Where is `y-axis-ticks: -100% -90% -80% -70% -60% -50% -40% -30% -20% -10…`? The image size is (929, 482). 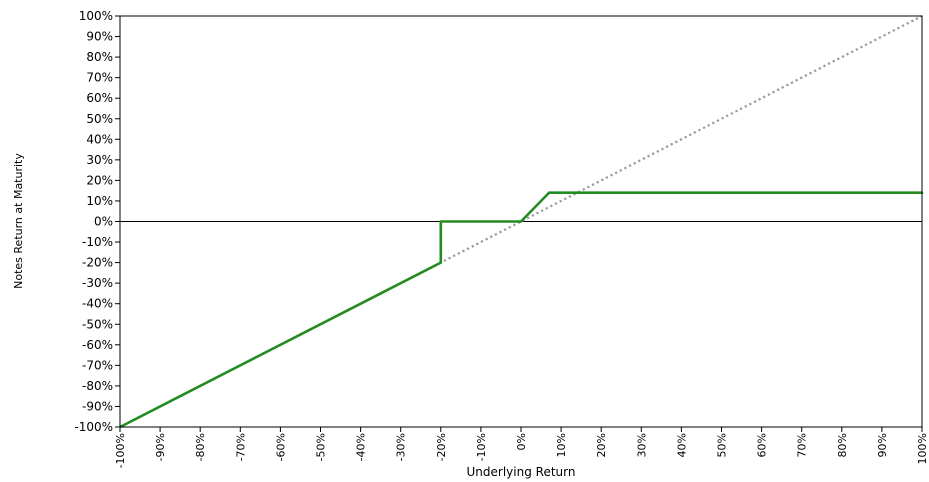
y-axis-ticks: -100% -90% -80% -70% -60% -50% -40% -30% -20% -10… is located at coordinates (97, 221).